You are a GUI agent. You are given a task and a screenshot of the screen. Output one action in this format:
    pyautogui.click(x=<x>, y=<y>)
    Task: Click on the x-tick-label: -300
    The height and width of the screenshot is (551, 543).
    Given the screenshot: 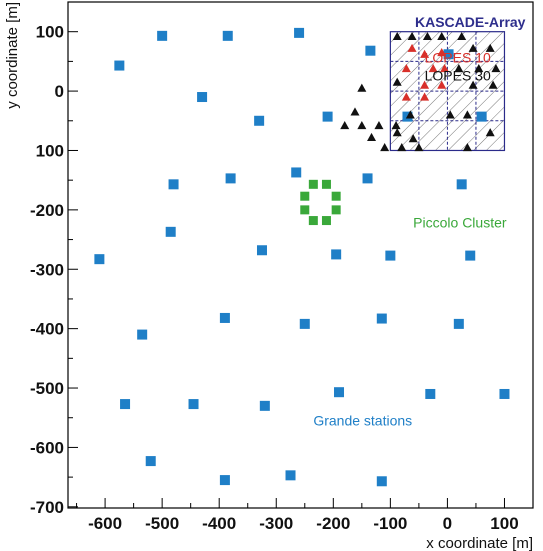 What is the action you would take?
    pyautogui.click(x=276, y=523)
    